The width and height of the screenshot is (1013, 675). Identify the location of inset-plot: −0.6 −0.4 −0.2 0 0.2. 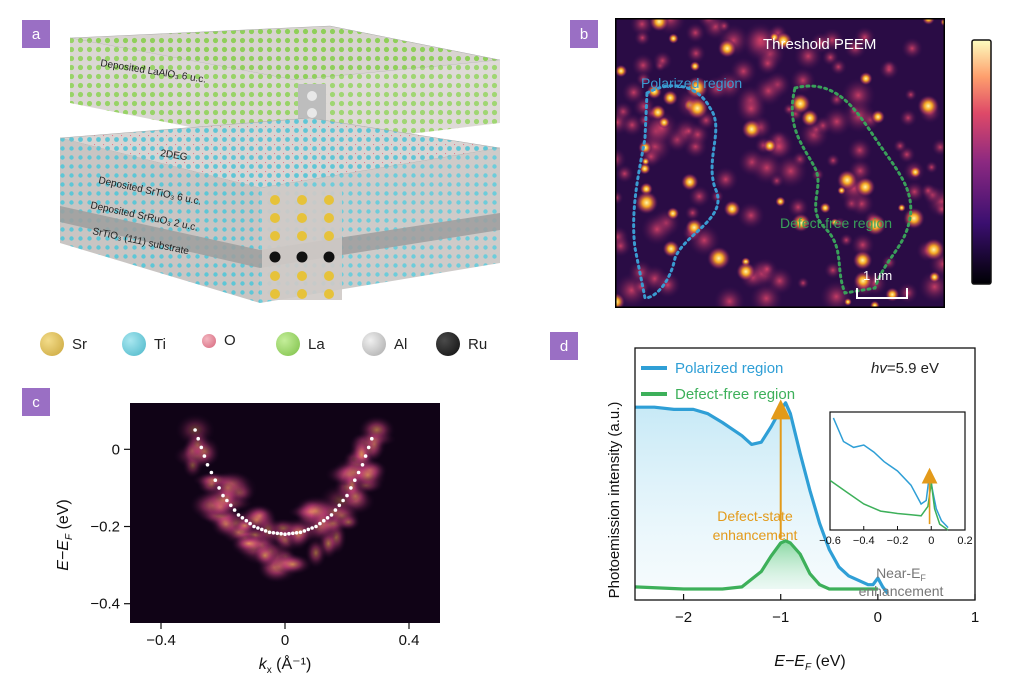
(896, 479).